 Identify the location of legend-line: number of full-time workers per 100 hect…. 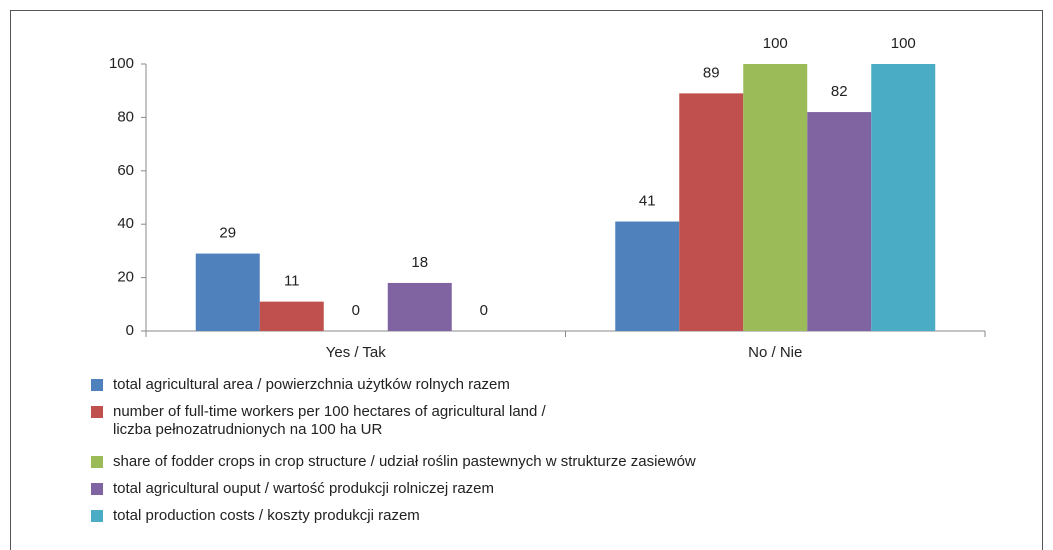
(330, 411).